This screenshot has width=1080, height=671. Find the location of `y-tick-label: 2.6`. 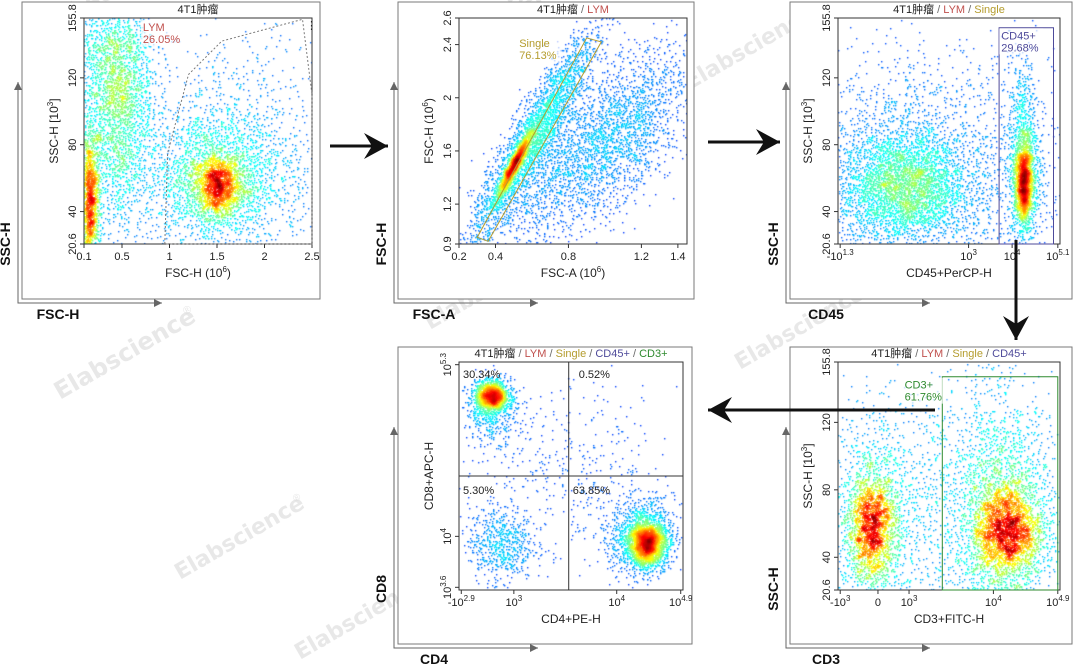

y-tick-label: 2.6 is located at coordinates (448, 17).